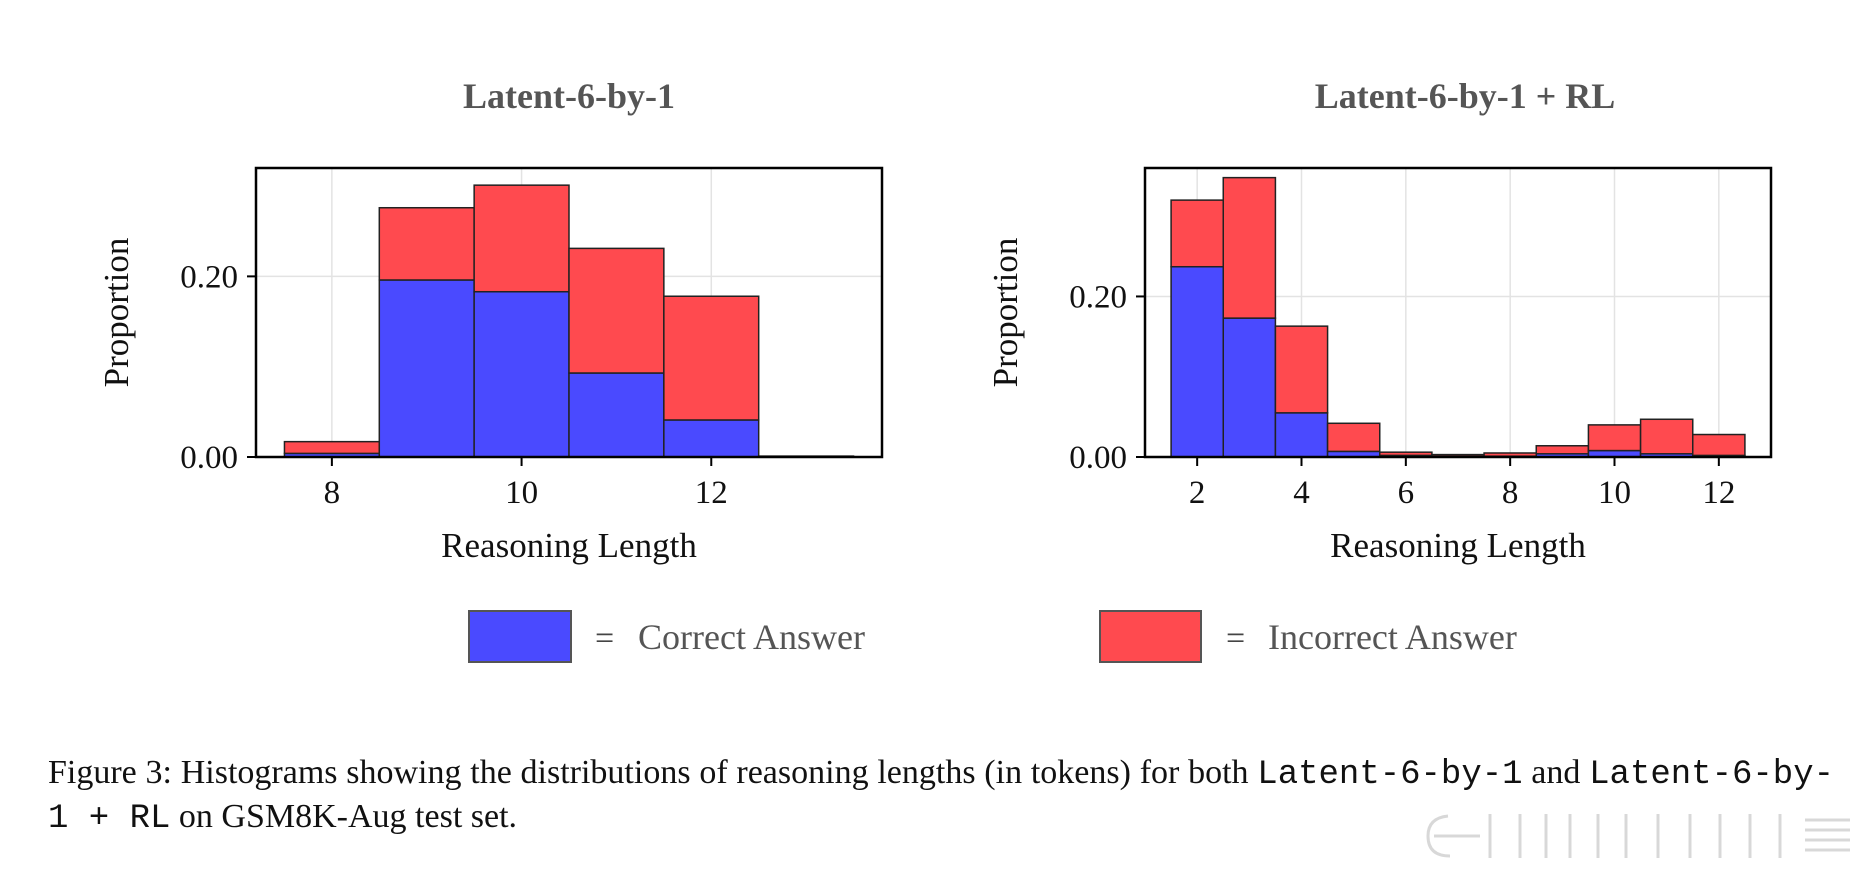  I want to click on legend-label-correct: Correct Answer, so click(751, 637).